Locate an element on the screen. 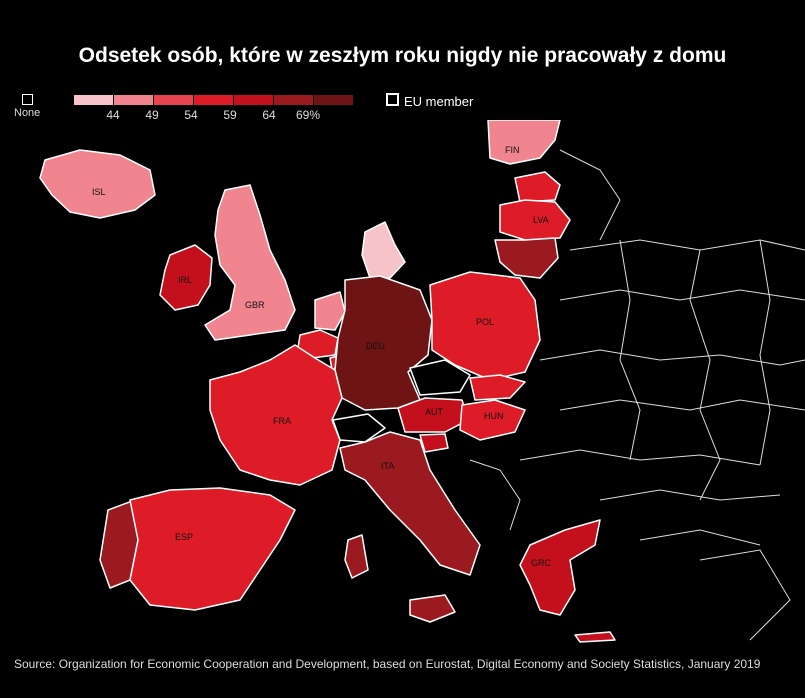  label-GRC: GRC is located at coordinates (541, 563).